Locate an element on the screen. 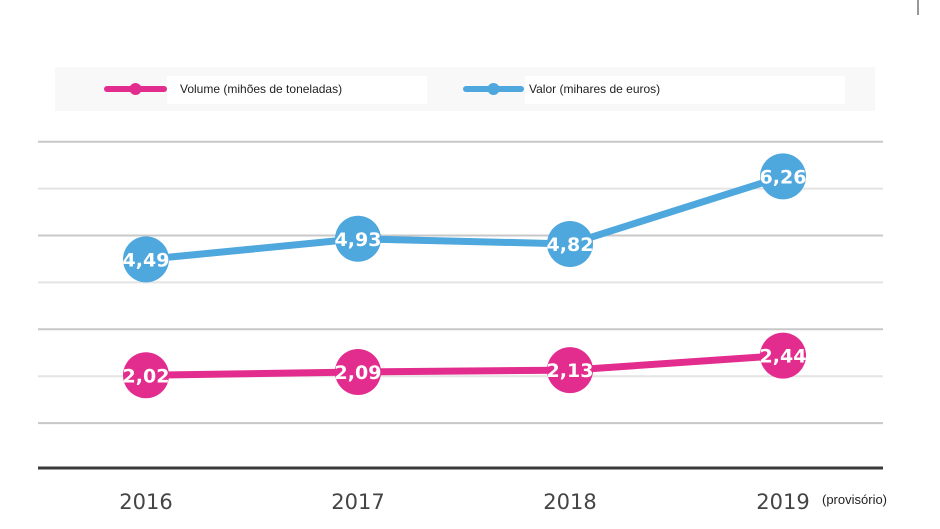  data-label: 4,93 is located at coordinates (358, 240).